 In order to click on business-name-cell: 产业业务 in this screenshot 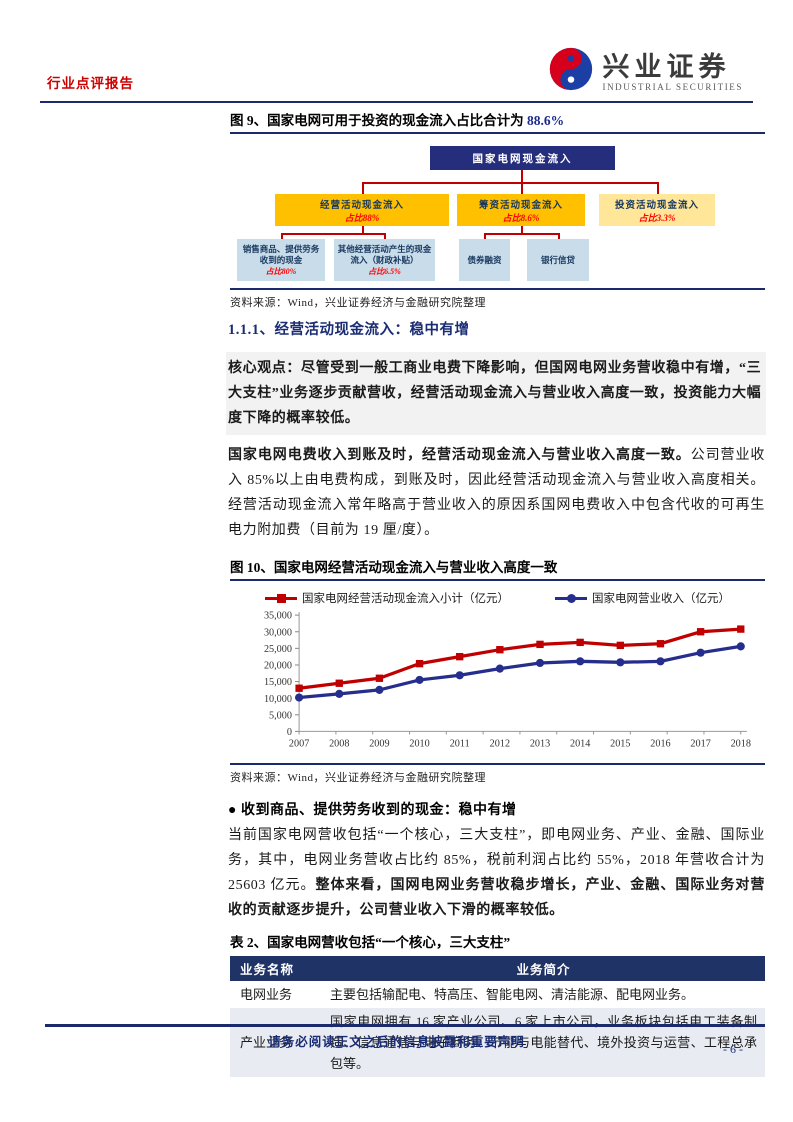, I will do `click(266, 1042)`.